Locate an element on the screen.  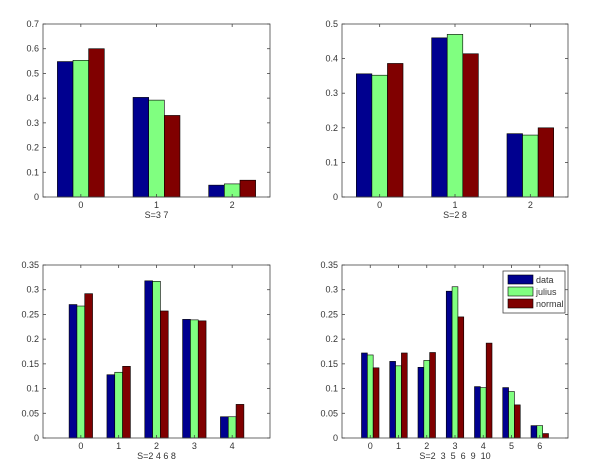
legend-swatch-data is located at coordinates (520, 279).